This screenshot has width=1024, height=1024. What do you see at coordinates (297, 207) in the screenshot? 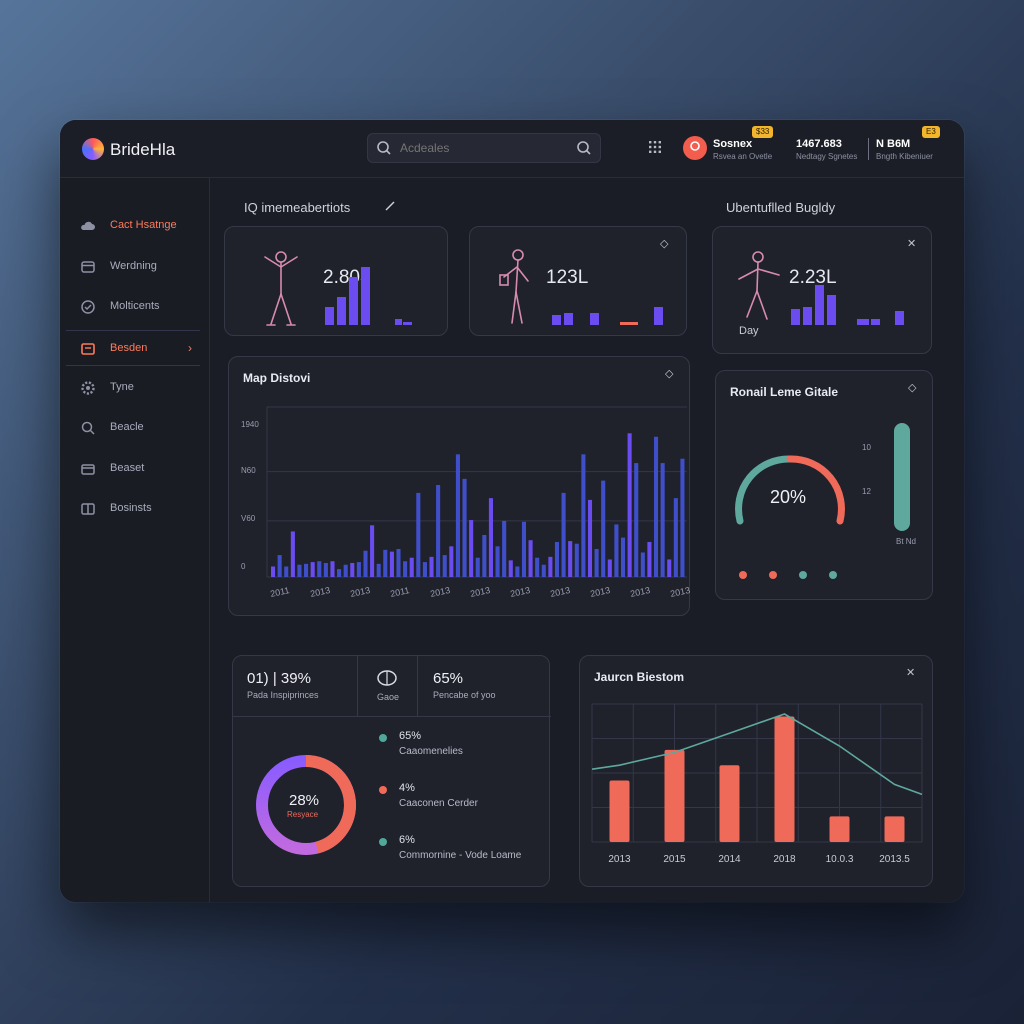
I see `section-title: IQ imemeabertiots` at bounding box center [297, 207].